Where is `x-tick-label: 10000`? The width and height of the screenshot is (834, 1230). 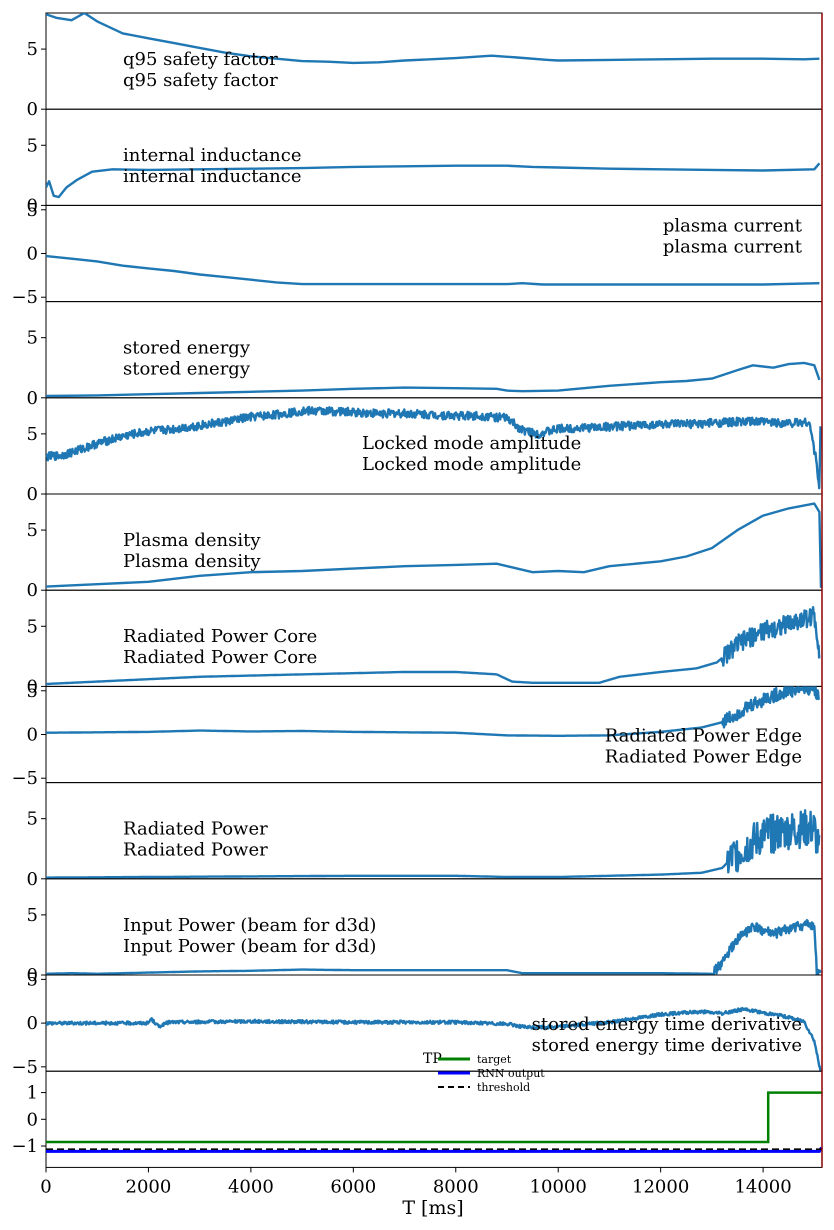 x-tick-label: 10000 is located at coordinates (558, 1186).